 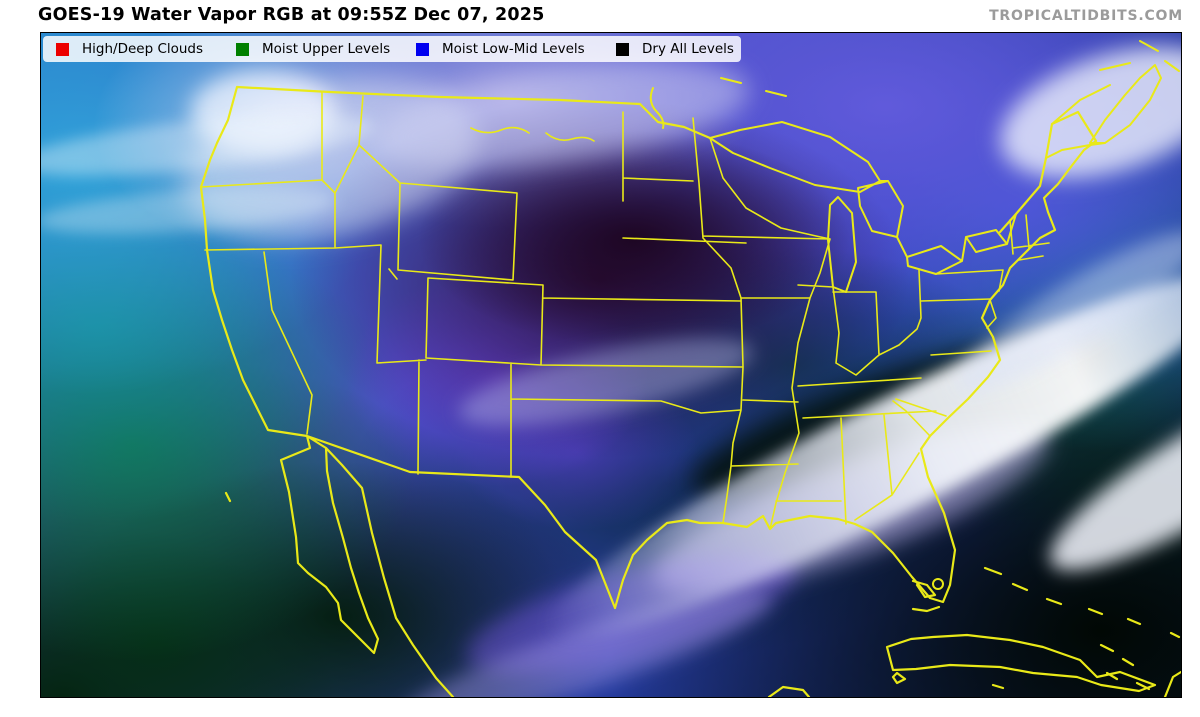 I want to click on legend-swatch-high-deep-clouds, so click(x=62, y=49).